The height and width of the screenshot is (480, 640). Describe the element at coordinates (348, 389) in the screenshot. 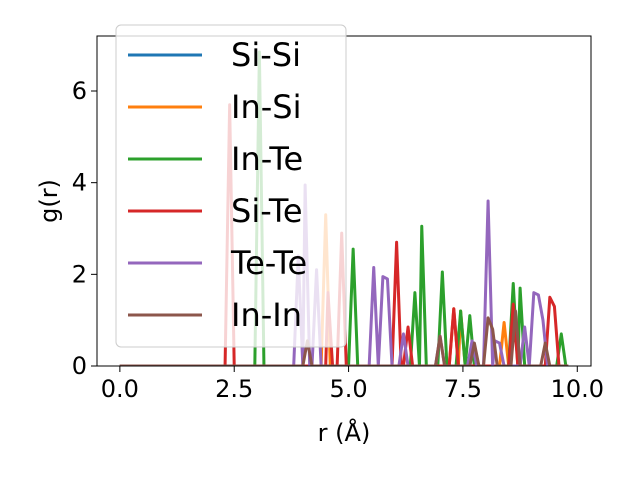

I see `x-tick-label: 5.0` at that location.